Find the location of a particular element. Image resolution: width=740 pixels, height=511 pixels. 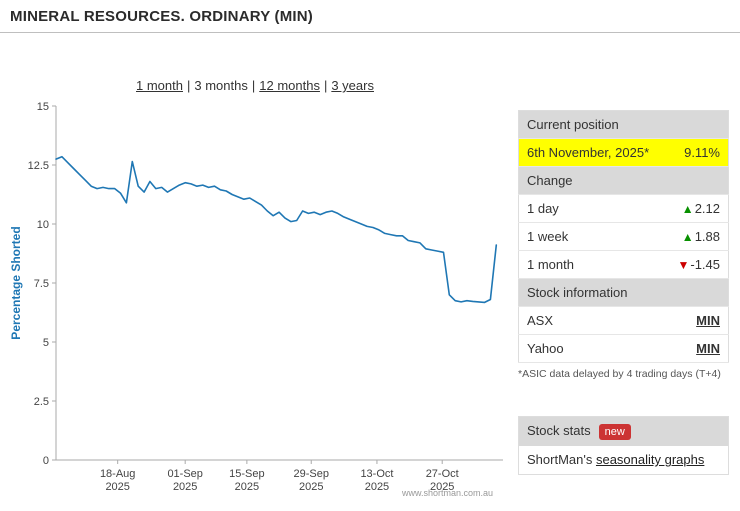

stock-stats-header-row: Stock stats new is located at coordinates (623, 431).